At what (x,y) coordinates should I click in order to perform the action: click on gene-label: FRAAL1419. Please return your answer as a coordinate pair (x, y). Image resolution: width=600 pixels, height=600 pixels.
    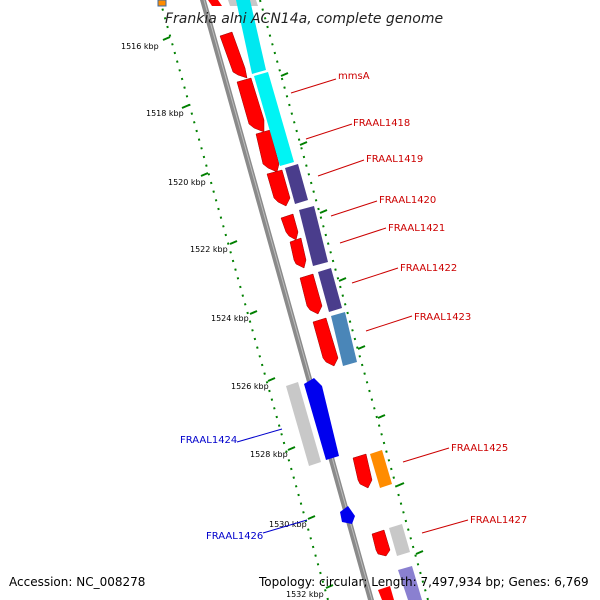
    Looking at the image, I should click on (394, 159).